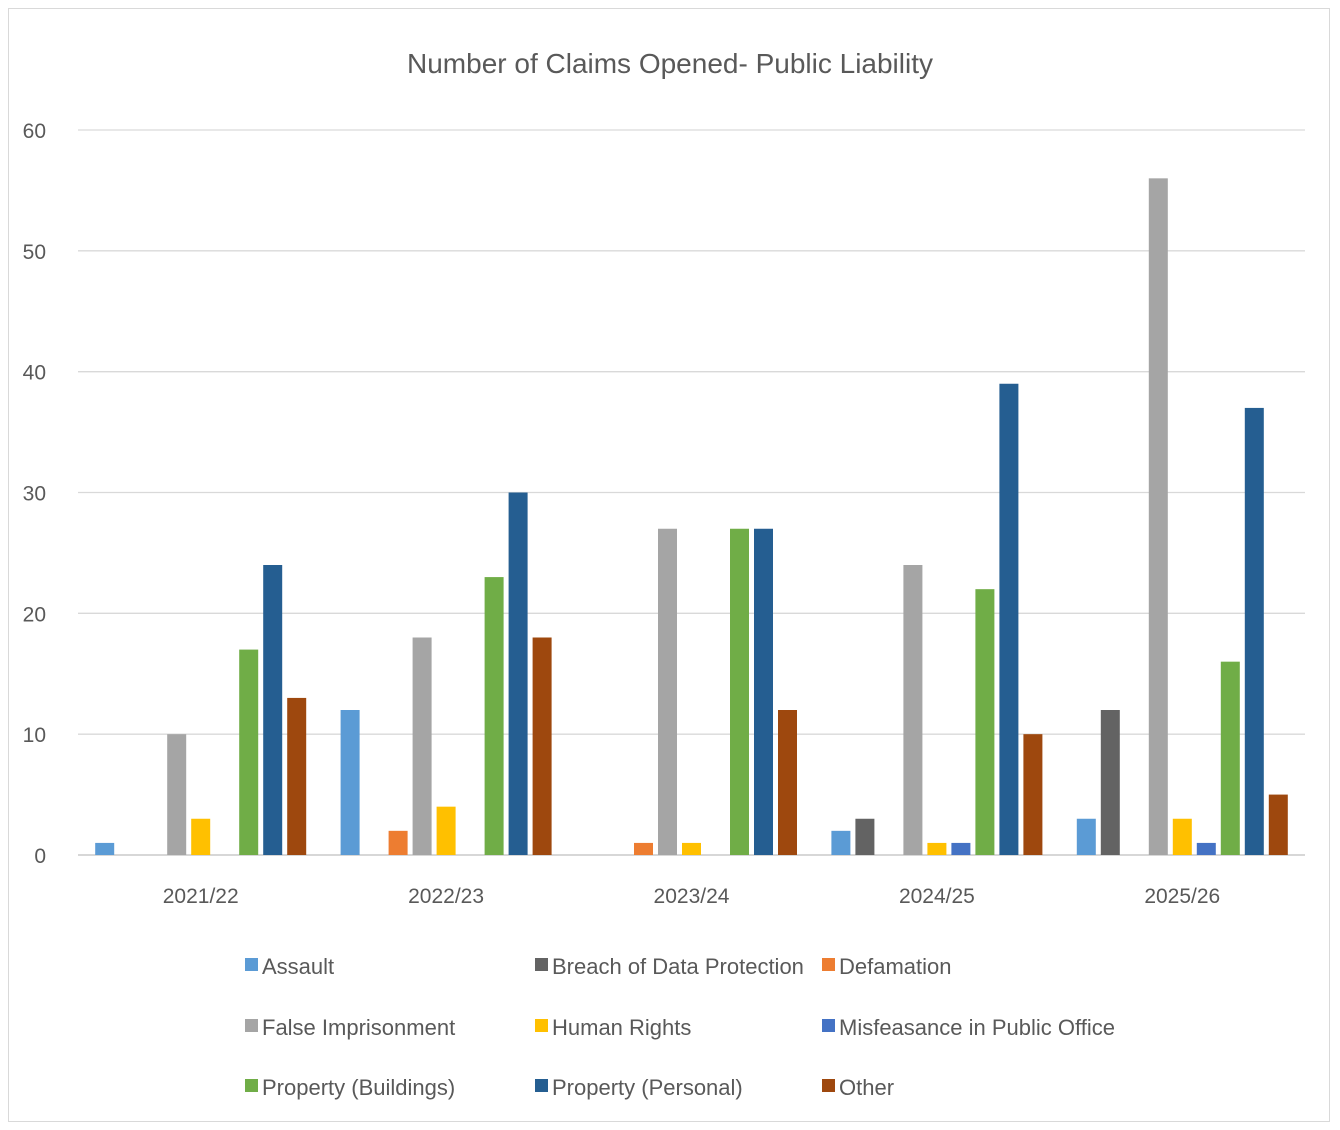 The width and height of the screenshot is (1340, 1130). I want to click on legend-label: Other, so click(866, 1087).